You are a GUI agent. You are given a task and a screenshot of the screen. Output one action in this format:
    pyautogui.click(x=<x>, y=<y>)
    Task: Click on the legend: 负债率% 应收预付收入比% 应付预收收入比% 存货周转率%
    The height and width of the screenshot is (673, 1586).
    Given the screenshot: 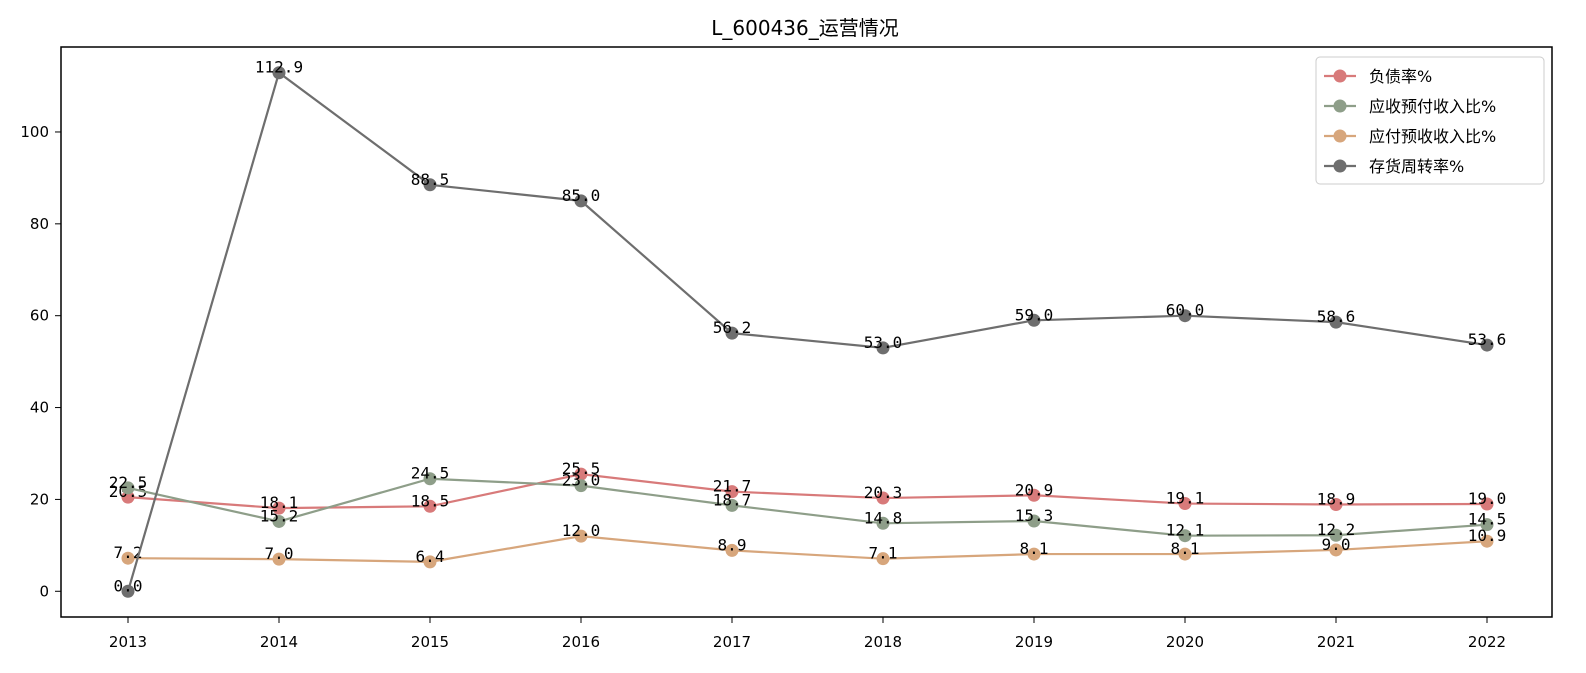 What is the action you would take?
    pyautogui.click(x=1430, y=120)
    